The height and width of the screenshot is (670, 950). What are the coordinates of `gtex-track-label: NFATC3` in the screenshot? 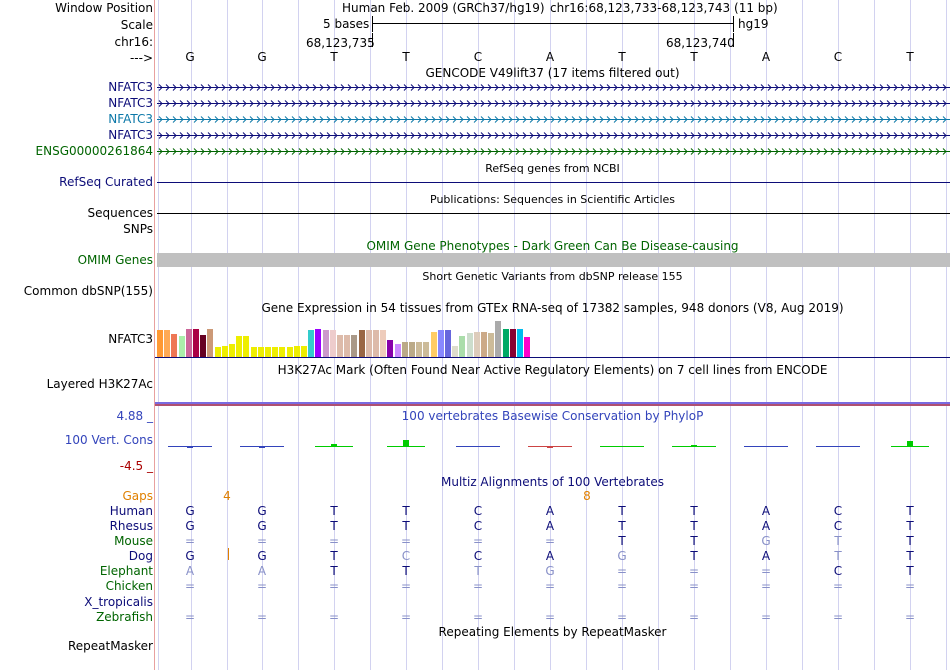 It's located at (130, 339).